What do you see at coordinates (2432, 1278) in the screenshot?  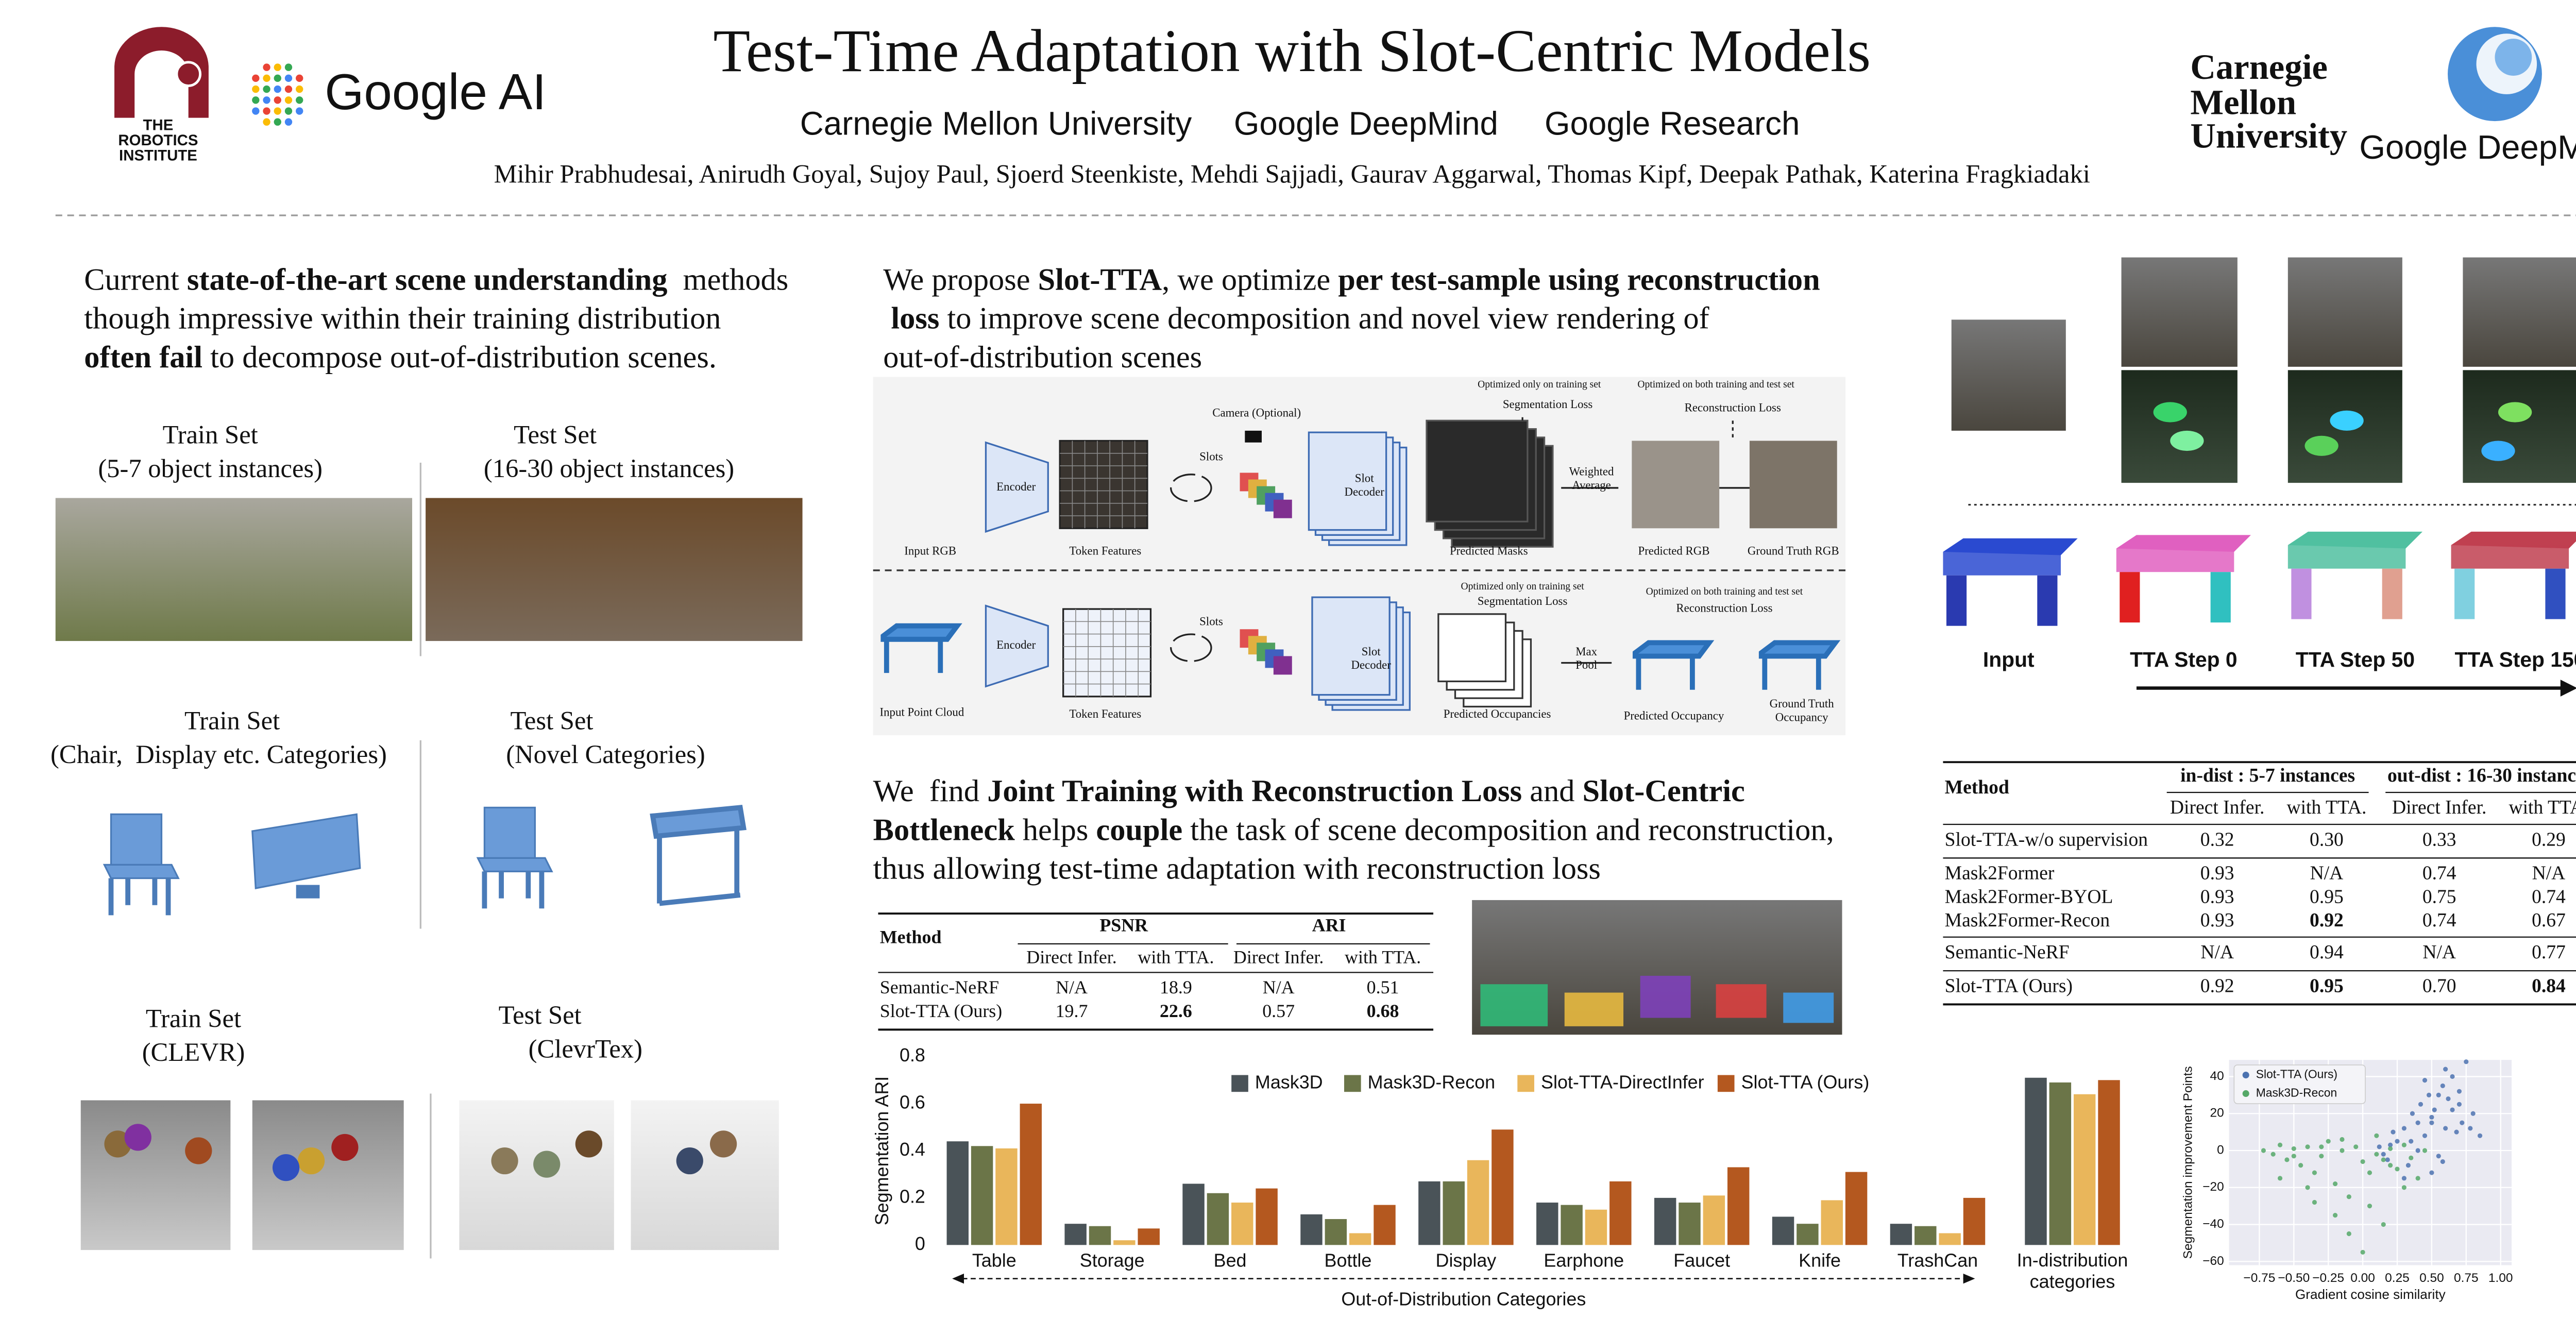 I see `x-tick-label: 0.50` at bounding box center [2432, 1278].